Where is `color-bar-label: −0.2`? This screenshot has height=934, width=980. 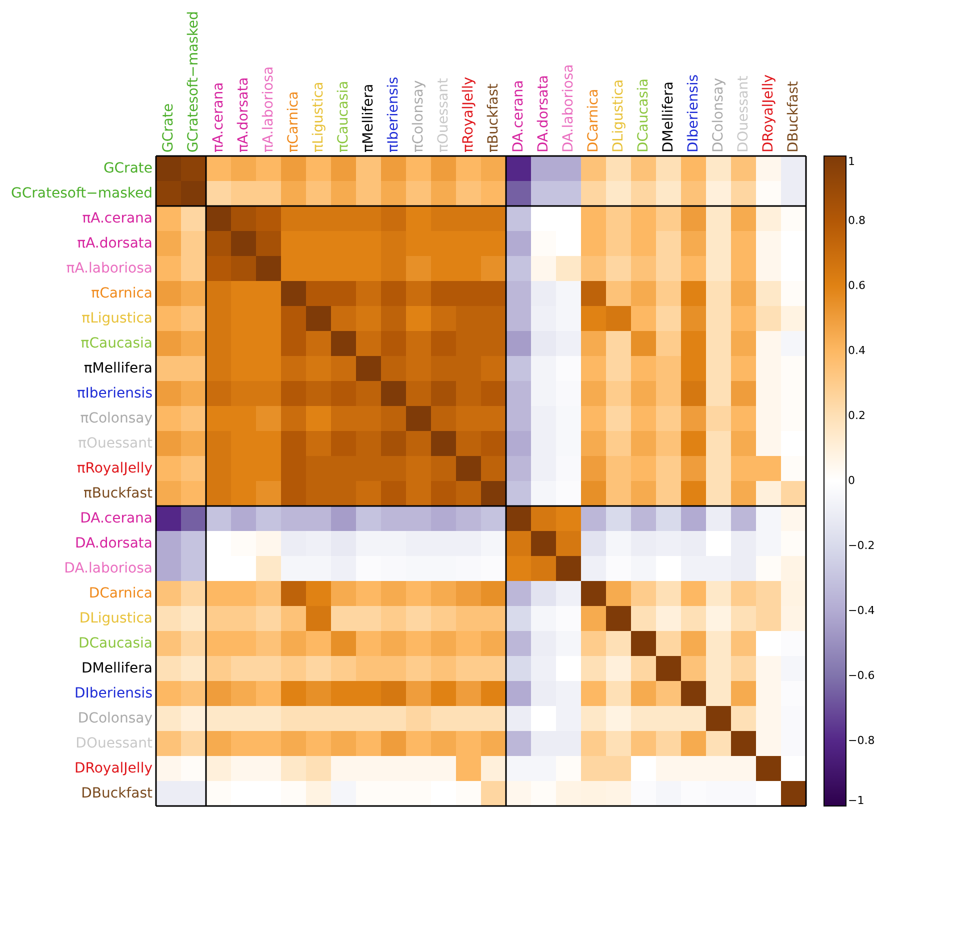
color-bar-label: −0.2 is located at coordinates (861, 545).